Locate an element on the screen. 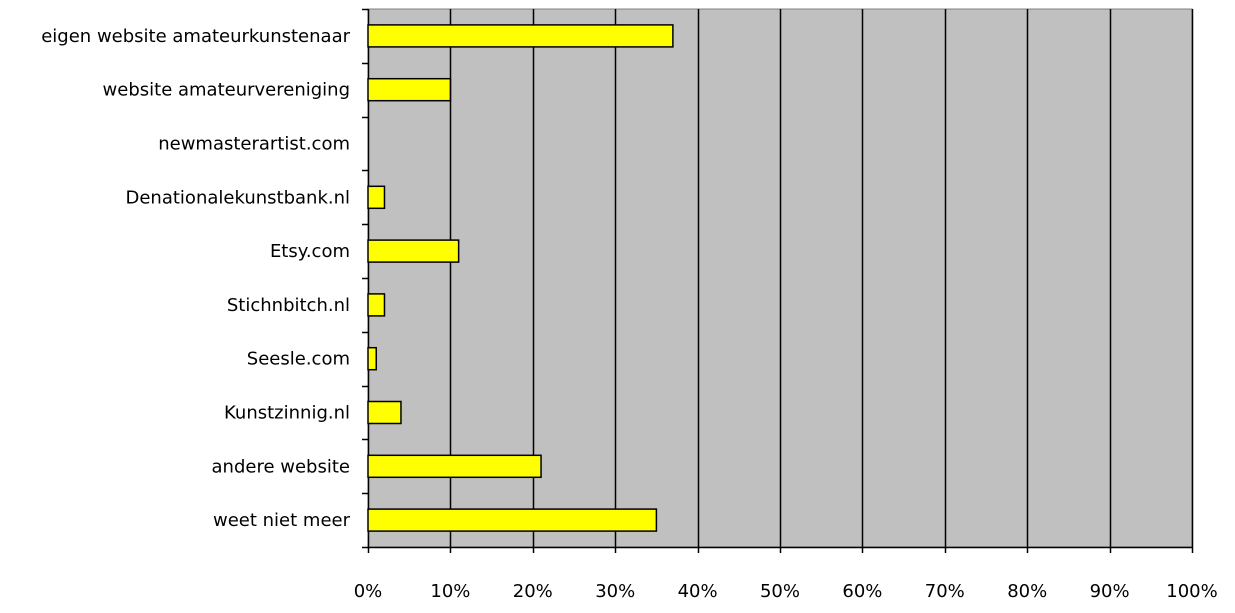 The width and height of the screenshot is (1235, 613). y-tick-label: eigen website amateurkunstenaar is located at coordinates (195, 36).